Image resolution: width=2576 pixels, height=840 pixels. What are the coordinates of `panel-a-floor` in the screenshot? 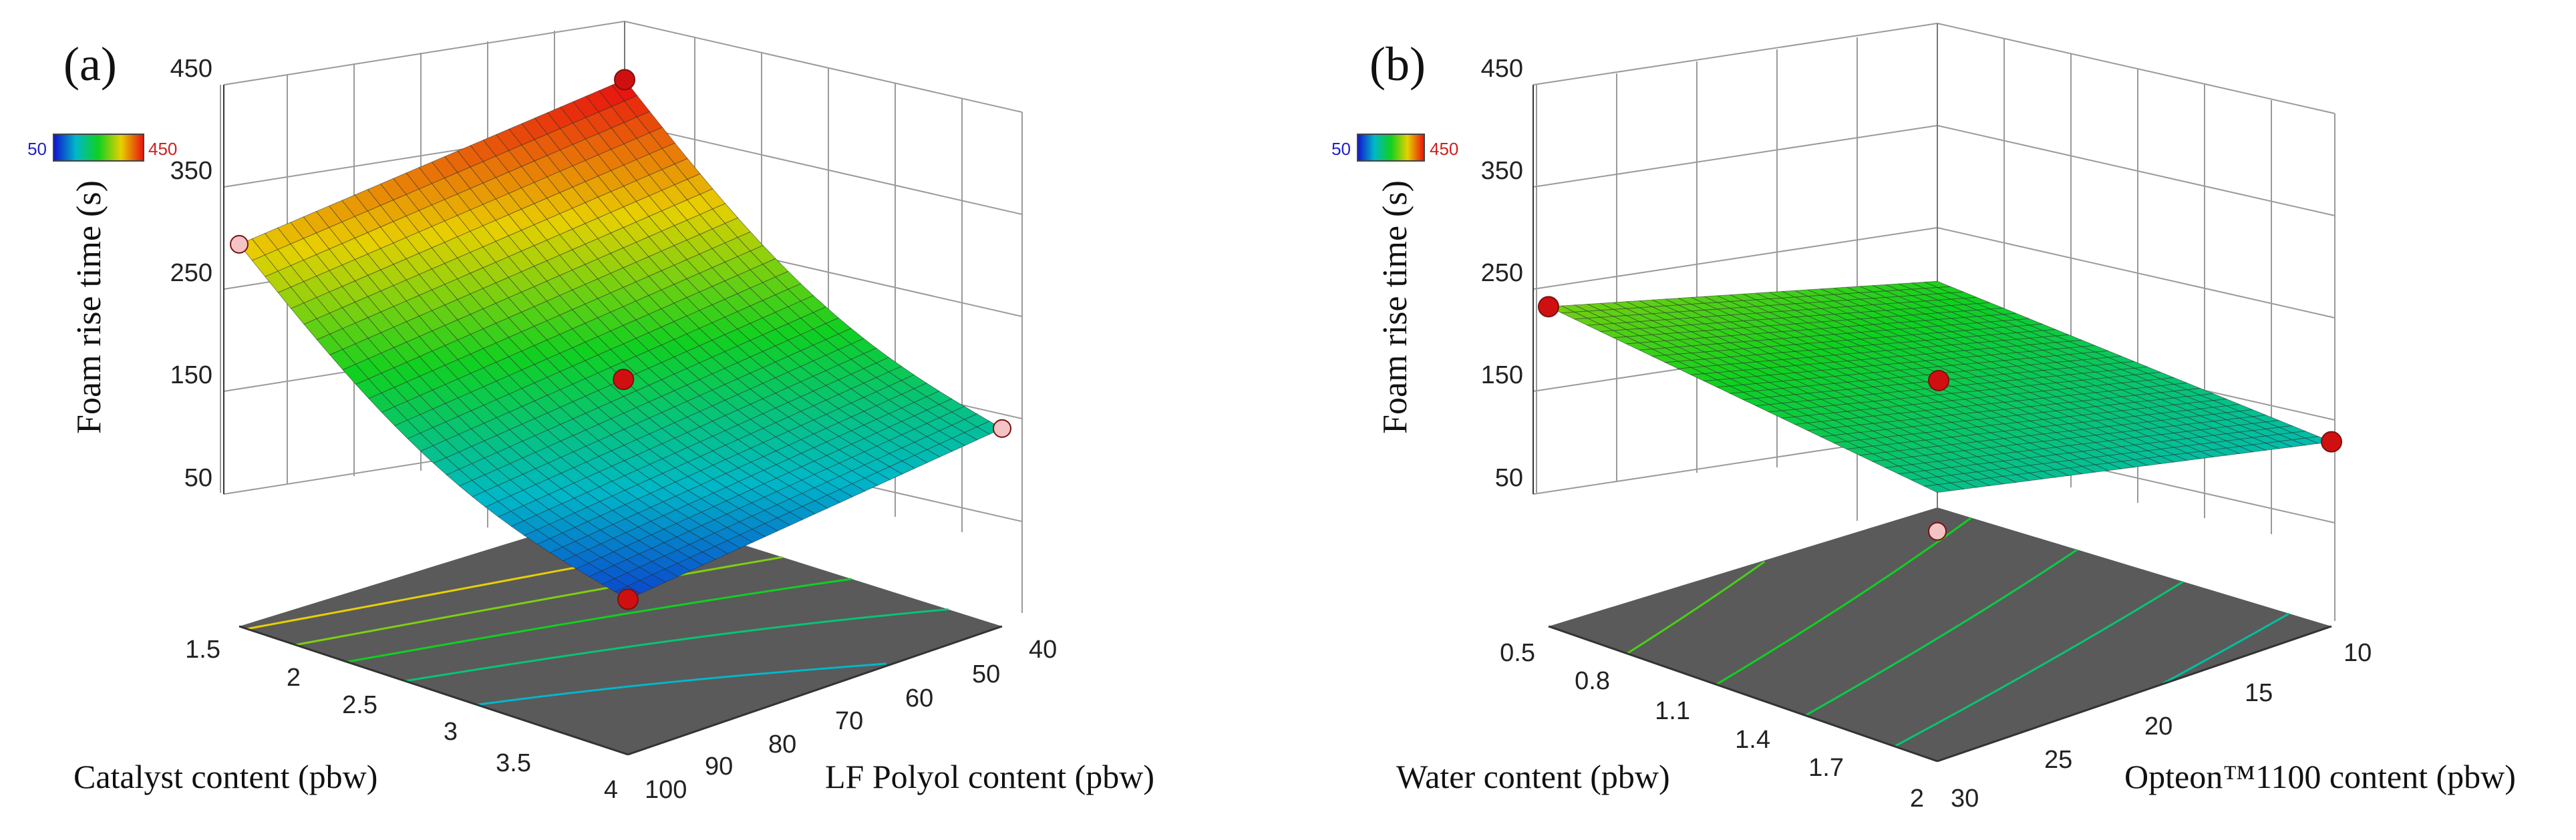 It's located at (620, 631).